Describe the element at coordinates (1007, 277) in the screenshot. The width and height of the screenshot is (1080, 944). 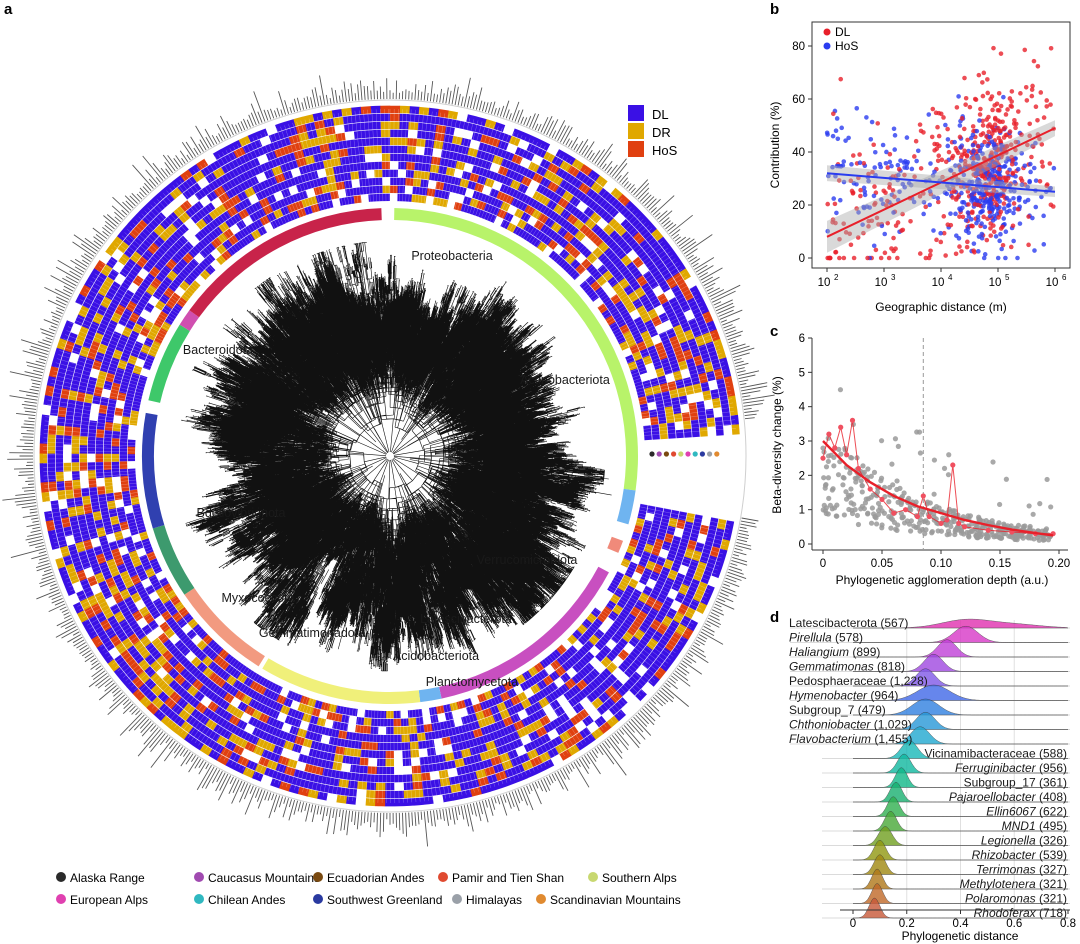
I see `b-xtick-exponent: 5` at that location.